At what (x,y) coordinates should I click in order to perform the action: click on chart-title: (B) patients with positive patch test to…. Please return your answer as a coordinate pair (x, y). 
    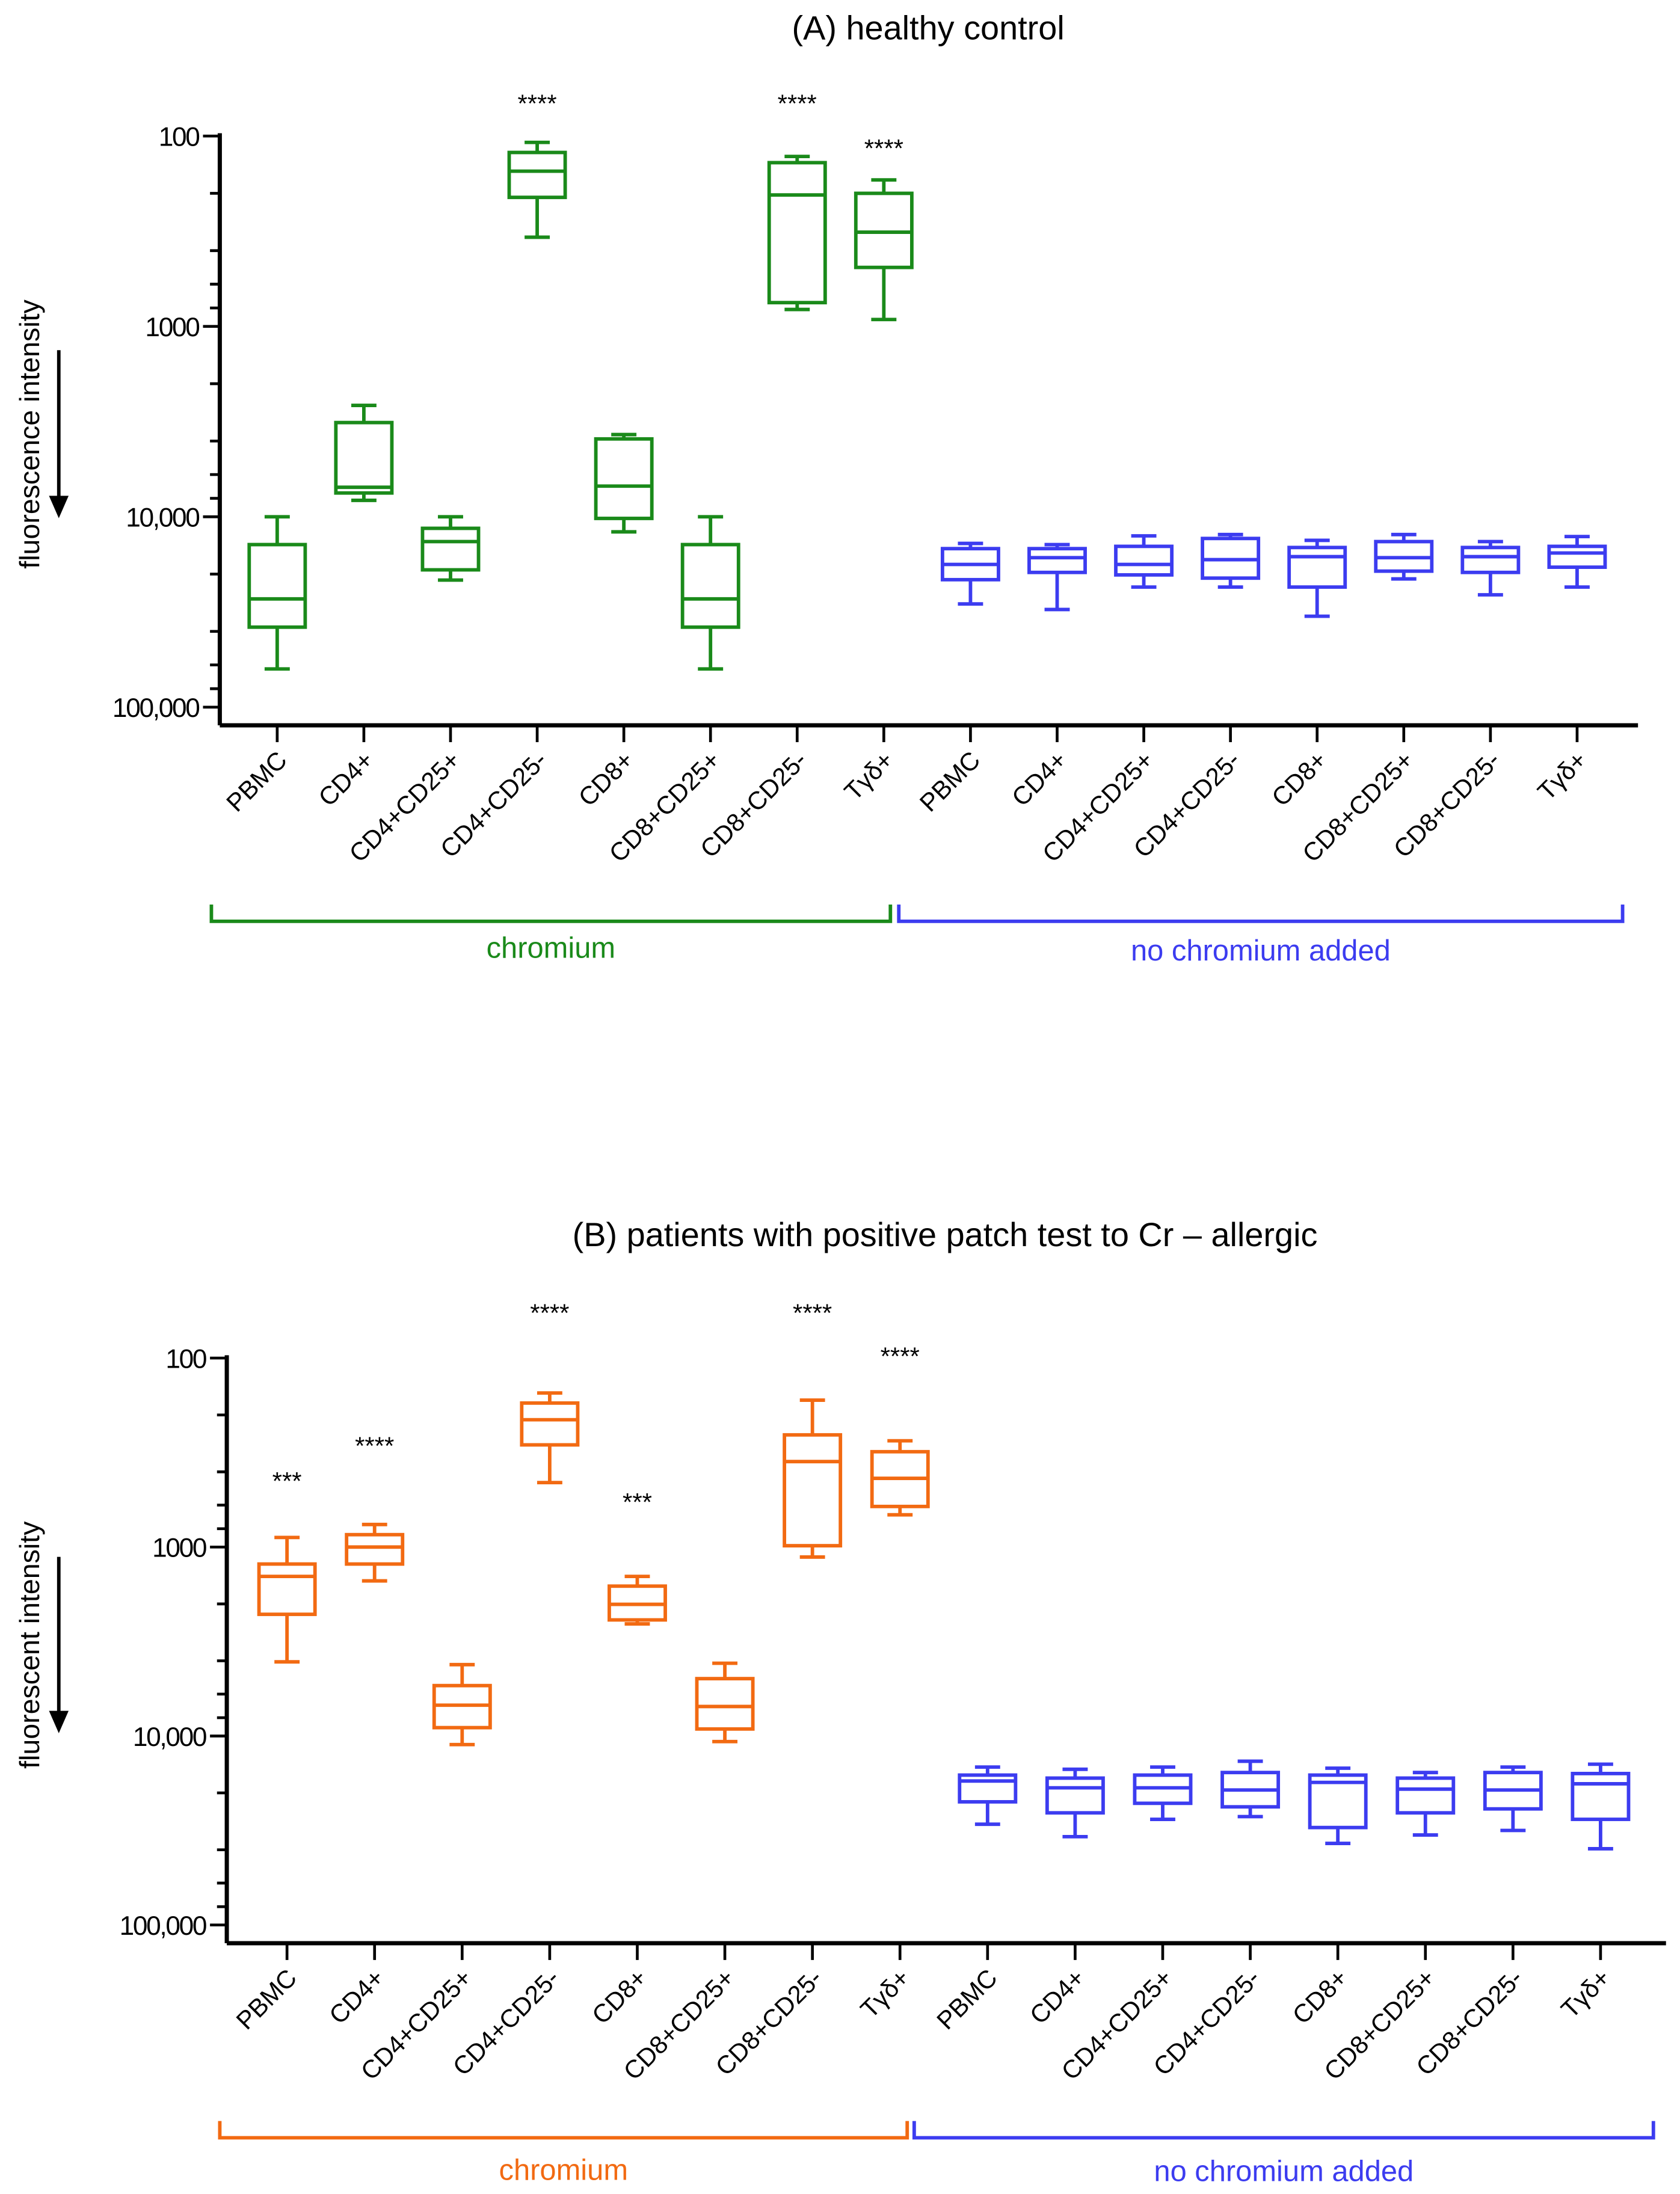
    Looking at the image, I should click on (946, 1234).